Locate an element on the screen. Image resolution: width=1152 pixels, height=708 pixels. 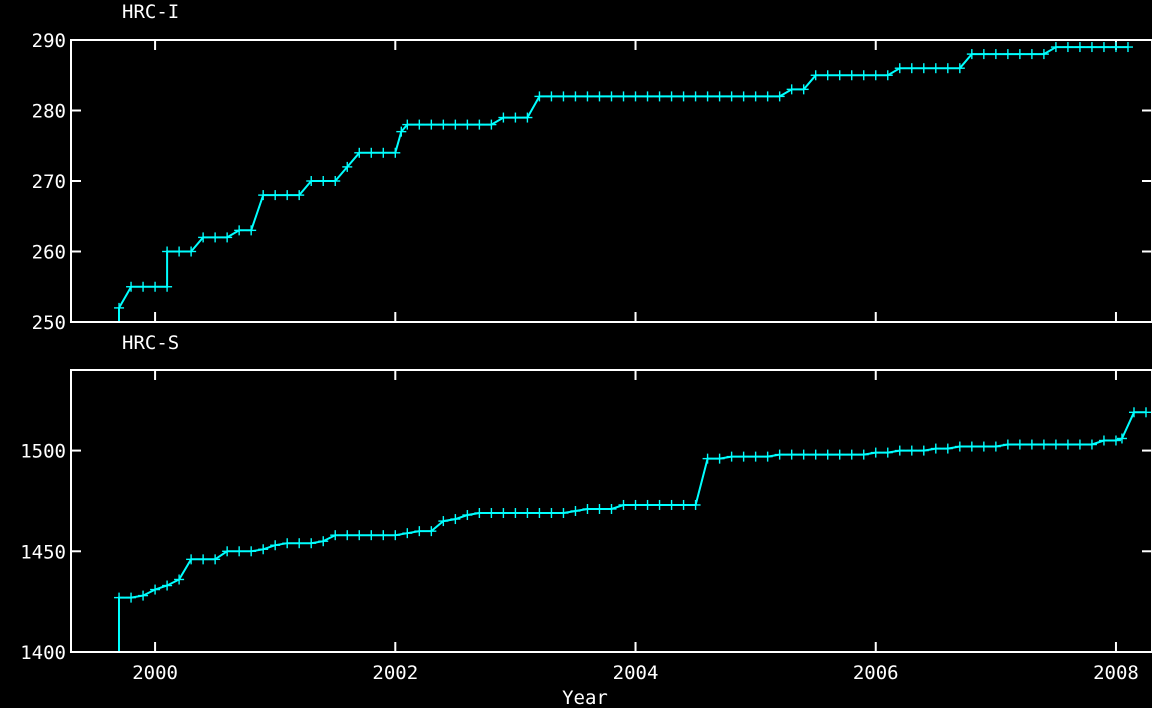
x-axis-label: Year is located at coordinates (585, 697).